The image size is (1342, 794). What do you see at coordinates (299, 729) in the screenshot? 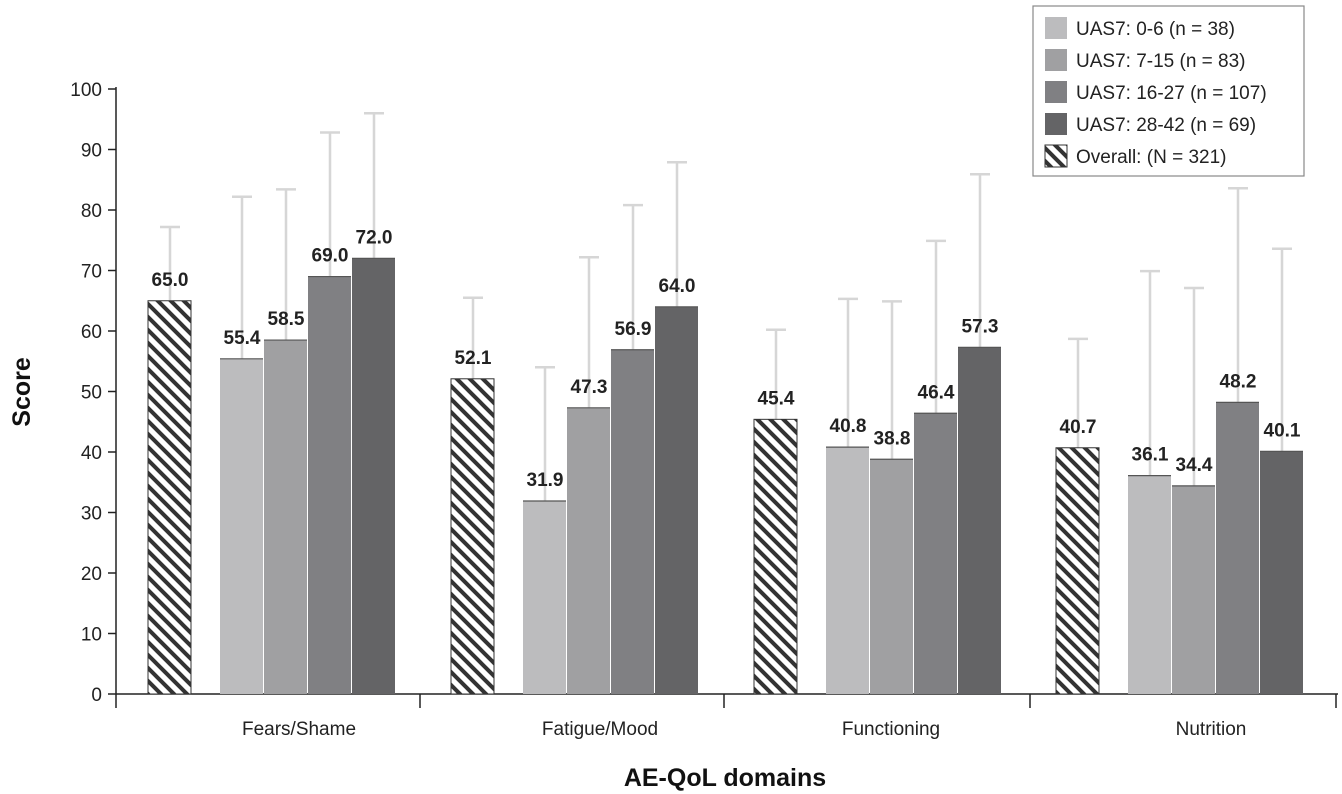
I see `x-tick-label: Fears/Shame` at bounding box center [299, 729].